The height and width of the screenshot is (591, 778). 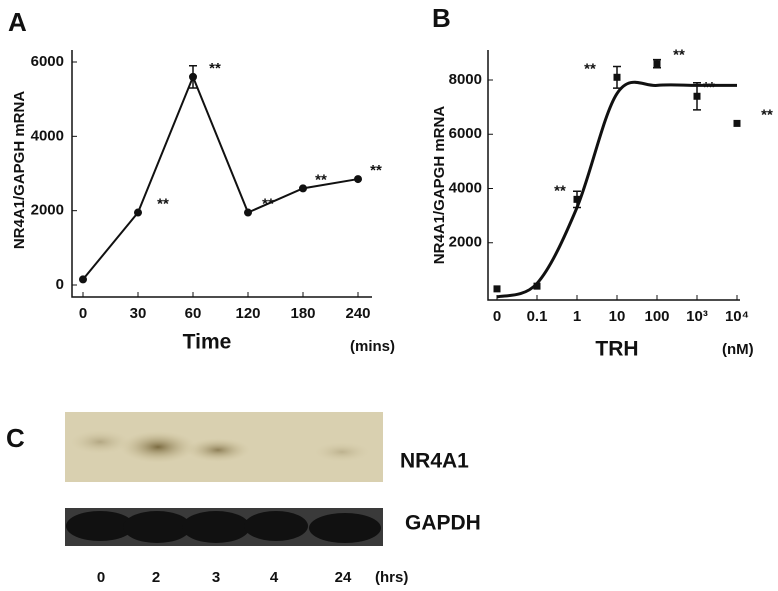 I want to click on x-axis-title: TRH, so click(x=616, y=349).